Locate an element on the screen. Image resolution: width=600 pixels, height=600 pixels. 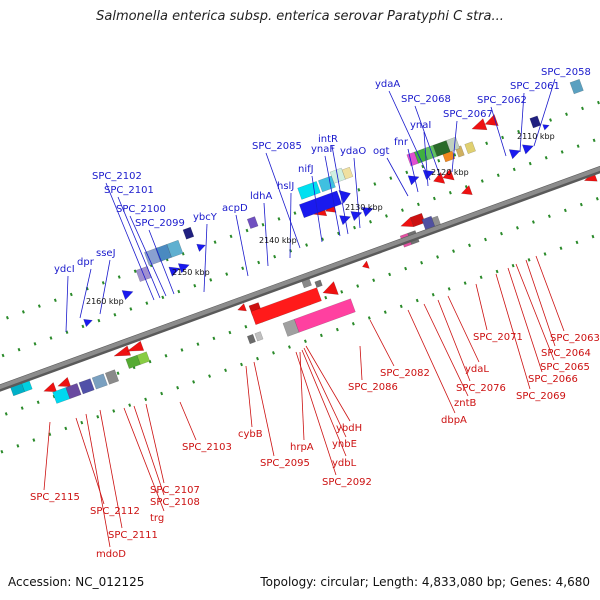
gene-label: SPC_2062 is located at coordinates (502, 100).